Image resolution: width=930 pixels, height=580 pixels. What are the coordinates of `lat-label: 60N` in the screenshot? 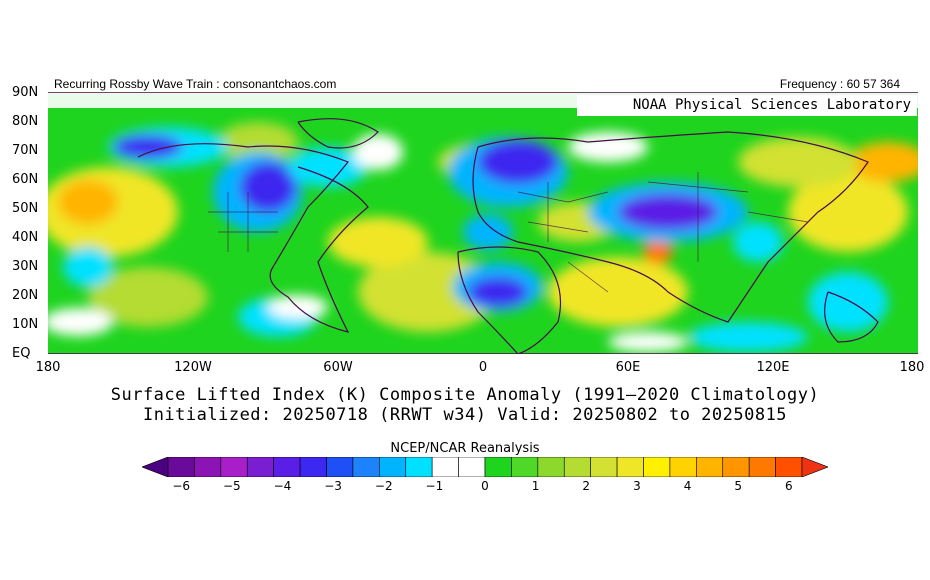 It's located at (25, 179).